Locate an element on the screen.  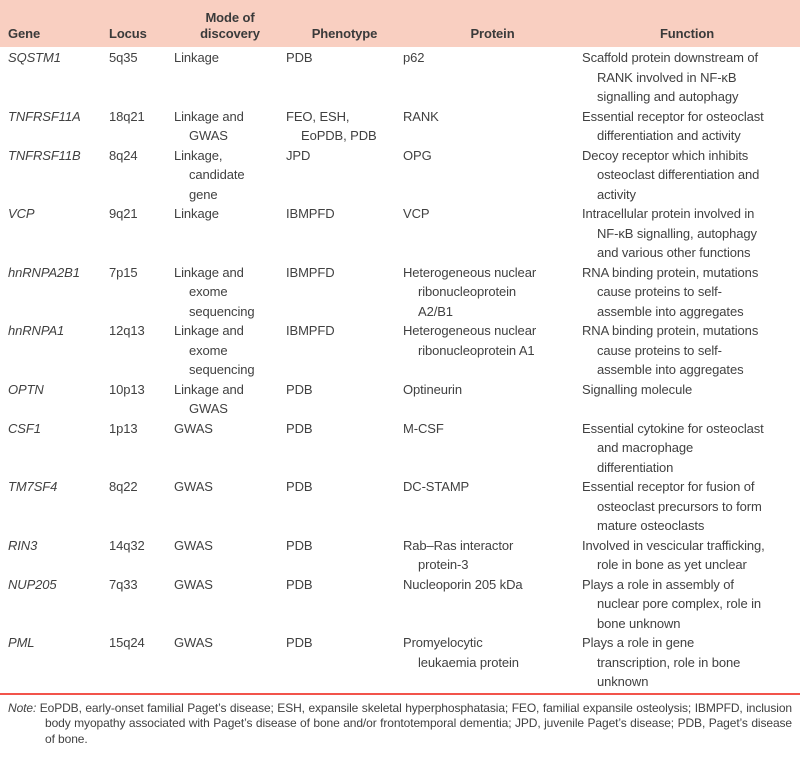
cell-gene: OPTN is located at coordinates (58, 399).